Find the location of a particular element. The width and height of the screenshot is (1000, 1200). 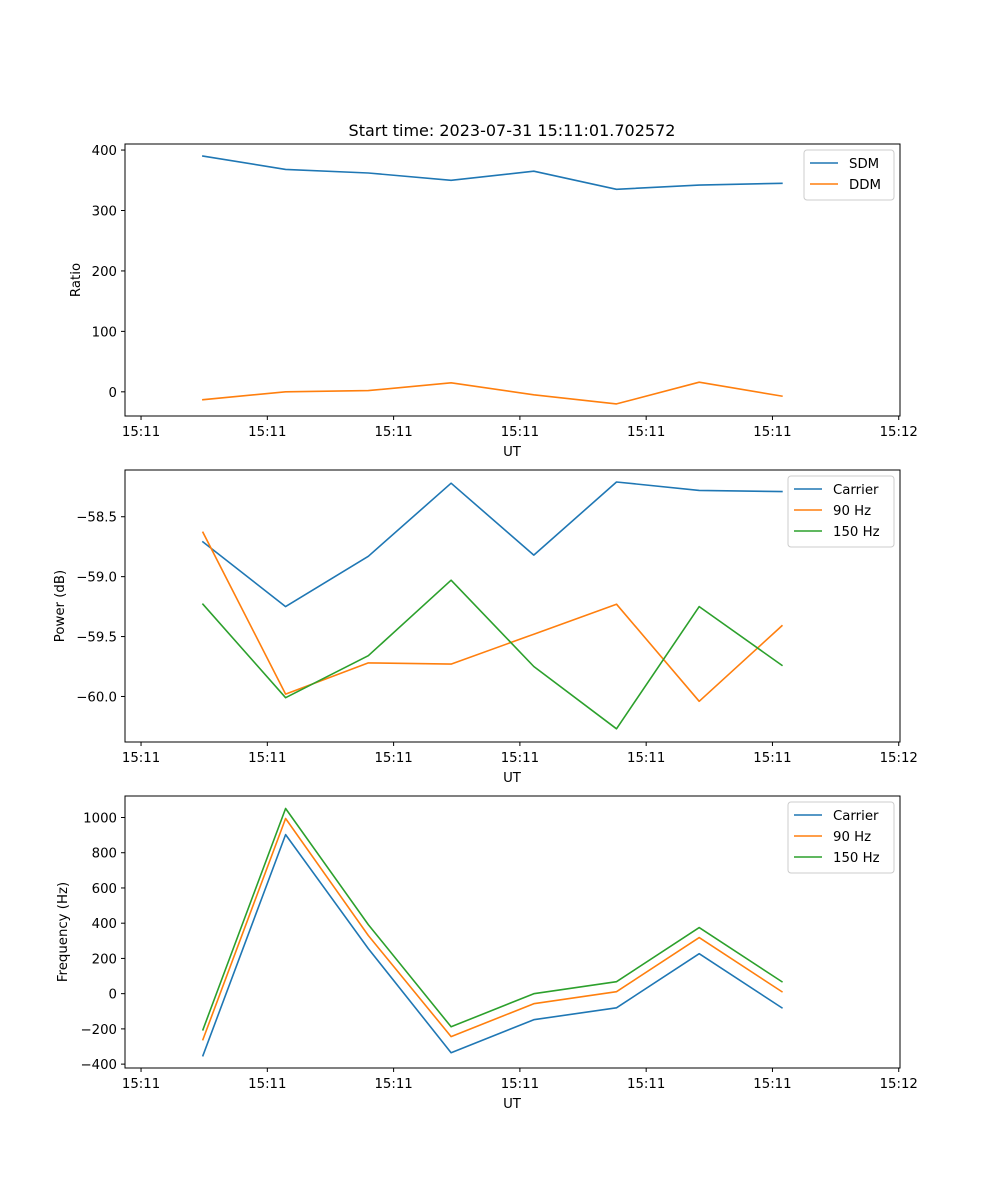

y-axis-label: Frequency (Hz) is located at coordinates (63, 932).